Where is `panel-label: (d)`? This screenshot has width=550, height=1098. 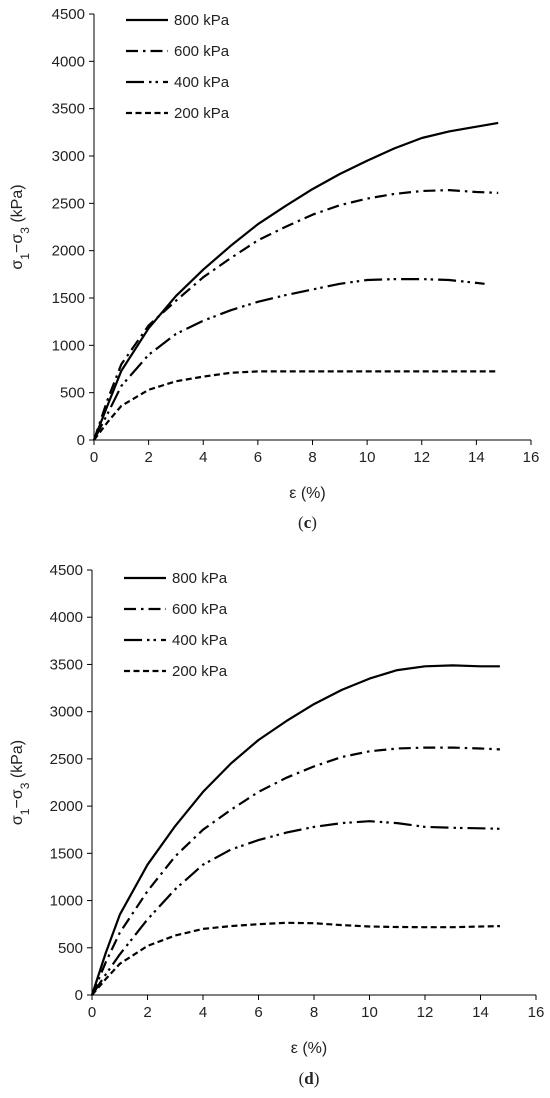
panel-label: (d) is located at coordinates (309, 1078).